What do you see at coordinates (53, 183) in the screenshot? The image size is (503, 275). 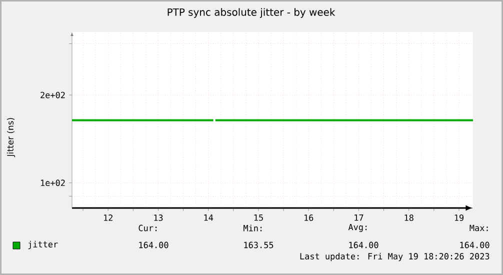 I see `y-tick-label: 1e+02` at bounding box center [53, 183].